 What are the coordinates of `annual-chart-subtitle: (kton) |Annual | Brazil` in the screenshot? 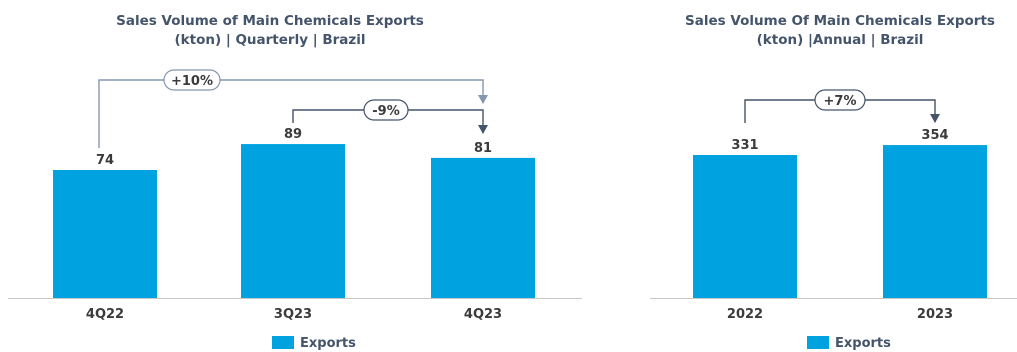 It's located at (840, 40).